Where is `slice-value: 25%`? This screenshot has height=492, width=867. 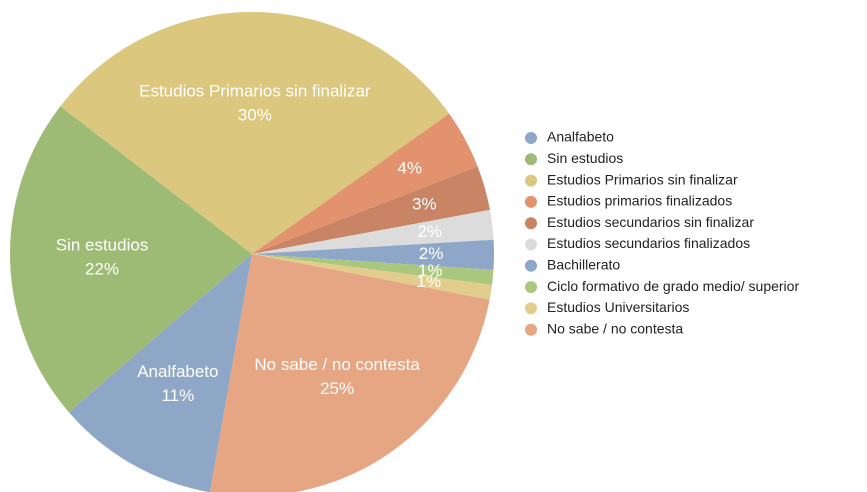
slice-value: 25% is located at coordinates (337, 388).